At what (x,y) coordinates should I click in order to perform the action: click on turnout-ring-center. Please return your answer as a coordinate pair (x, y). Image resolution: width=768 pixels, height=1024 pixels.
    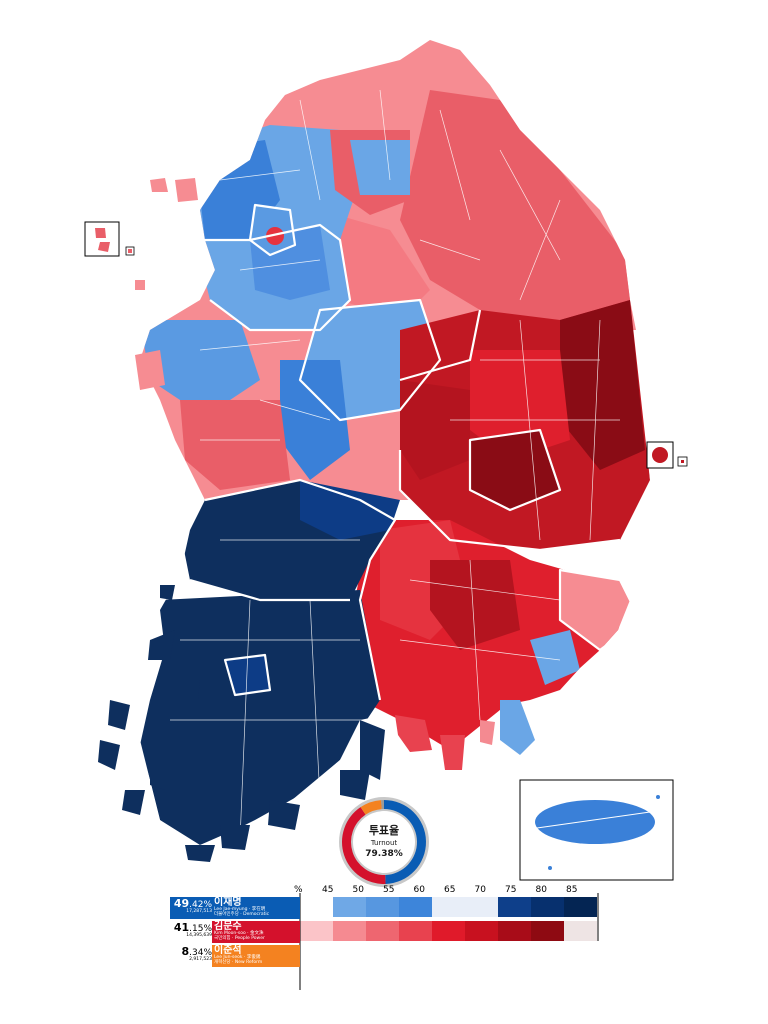
    Looking at the image, I should click on (384, 842).